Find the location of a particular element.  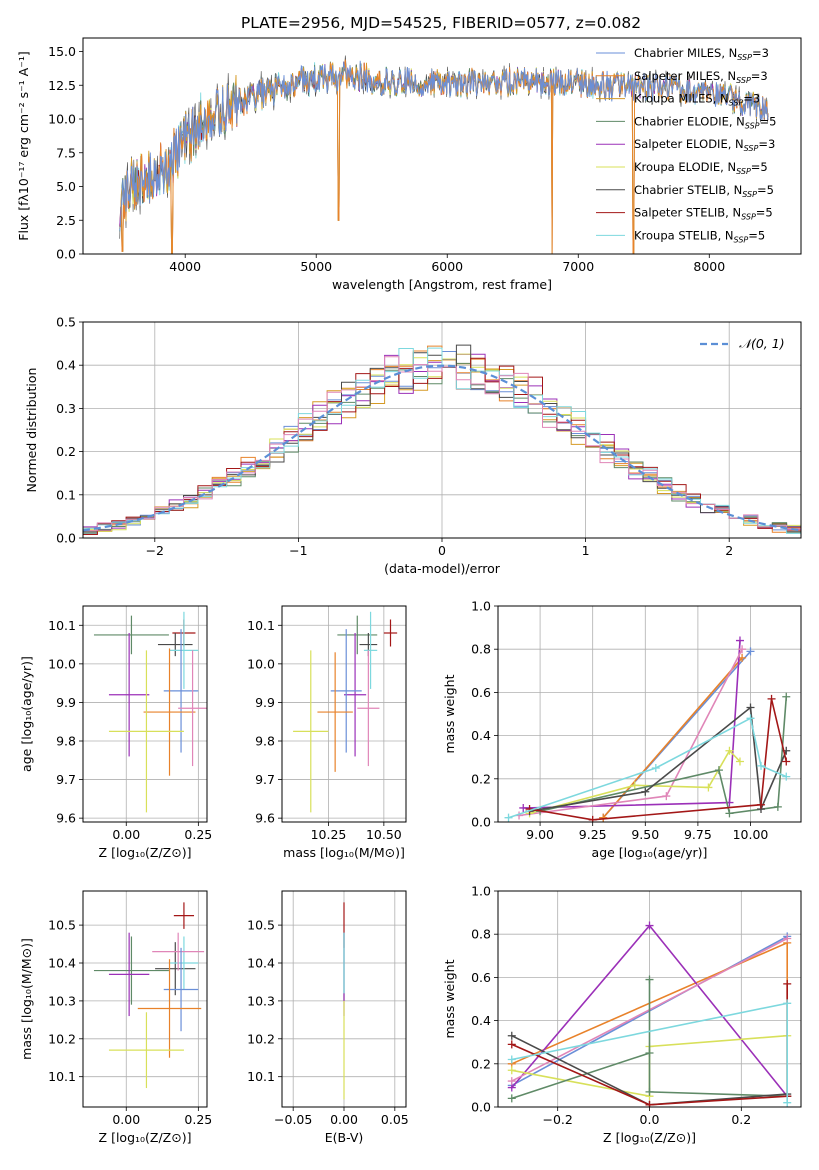

age_vs_mass-plot-area is located at coordinates (345, 712).